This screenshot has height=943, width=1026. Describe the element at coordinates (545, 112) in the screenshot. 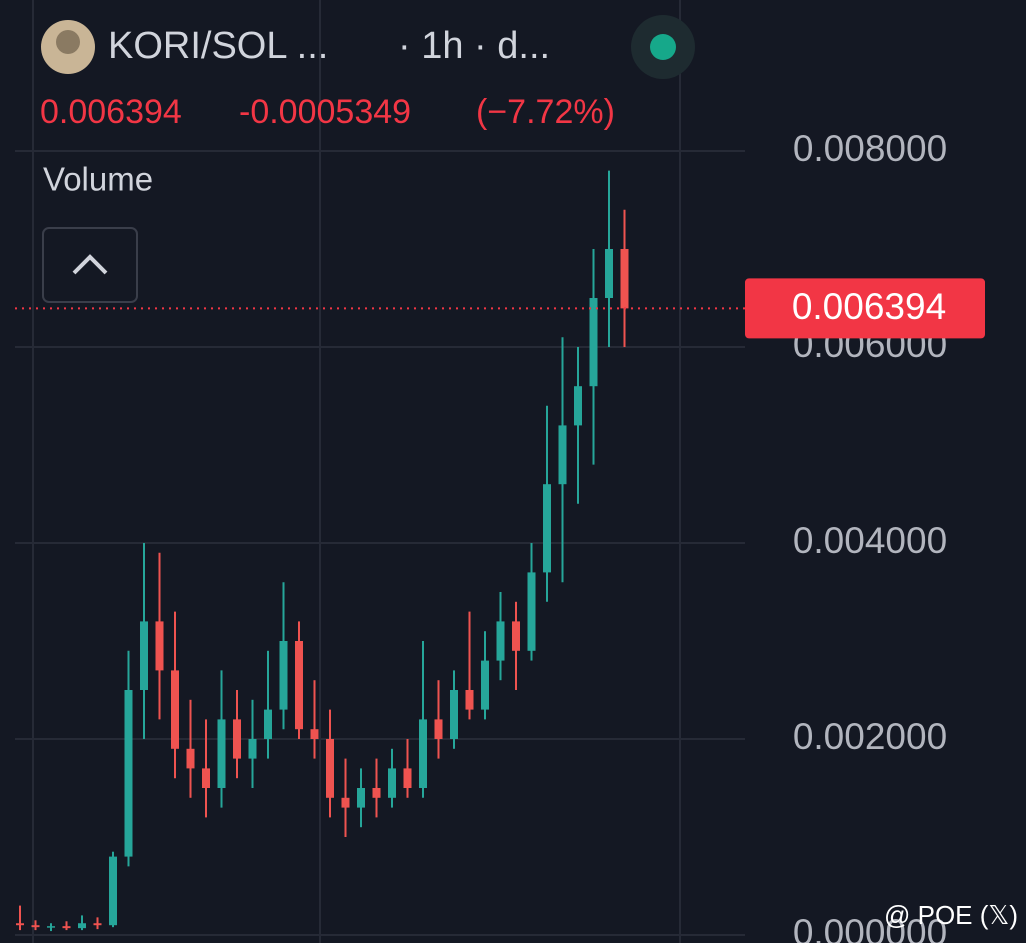

I see `price-change-percent: (−7.72%)` at that location.